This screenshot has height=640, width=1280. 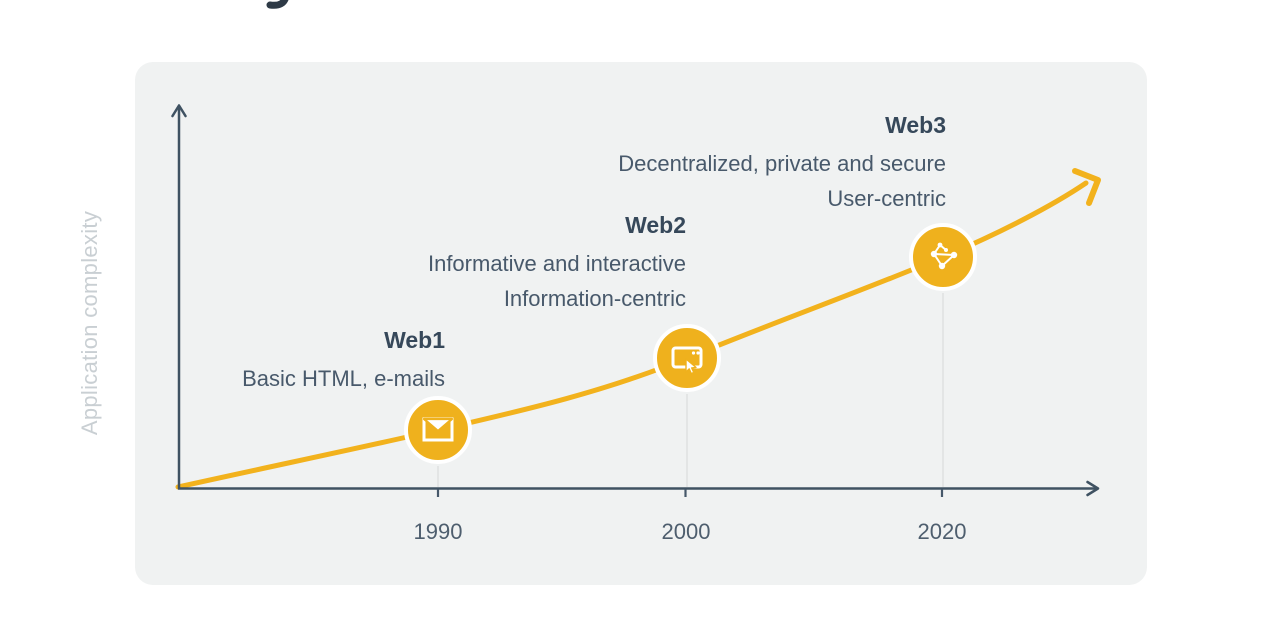 What do you see at coordinates (179, 111) in the screenshot?
I see `y-axis-arrowhead` at bounding box center [179, 111].